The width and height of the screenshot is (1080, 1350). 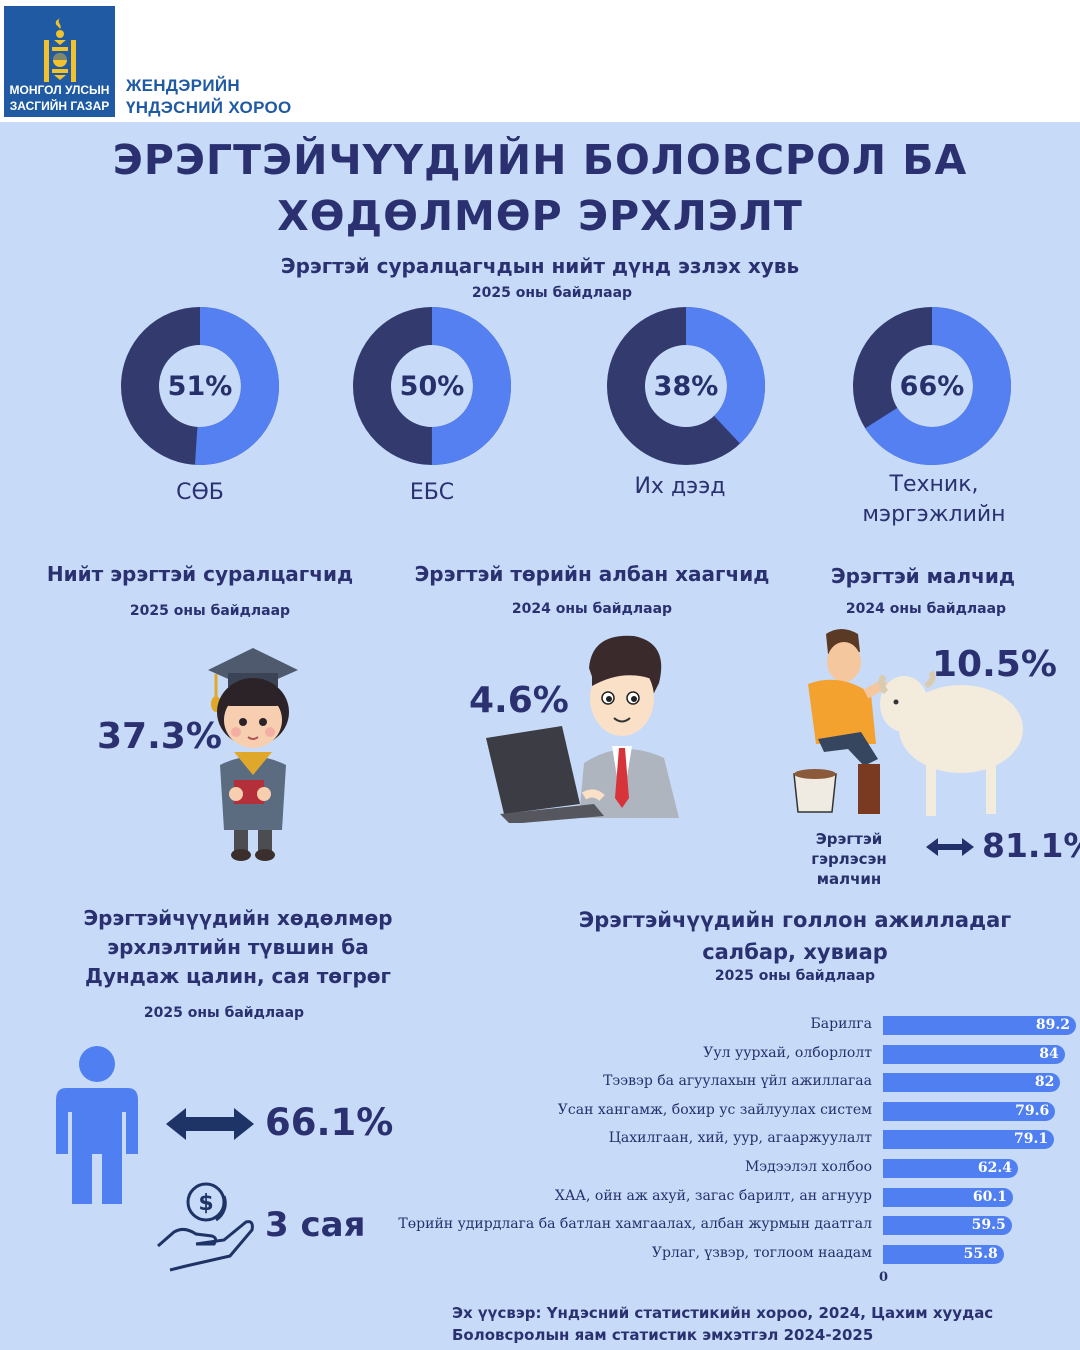 I want to click on x-axis-zero-label: 0, so click(x=884, y=1277).